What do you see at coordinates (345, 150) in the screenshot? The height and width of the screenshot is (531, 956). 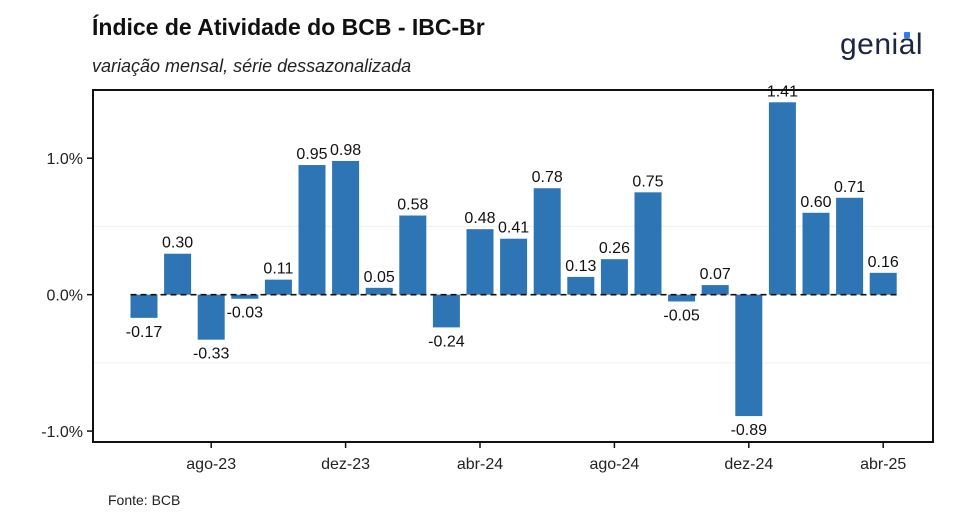 I see `bar-label-dez-23: 0.98` at bounding box center [345, 150].